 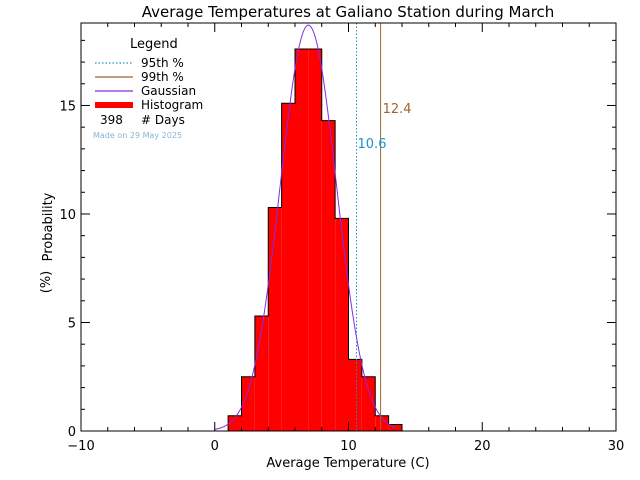 I want to click on legend-label-p95: 95th %, so click(x=162, y=63).